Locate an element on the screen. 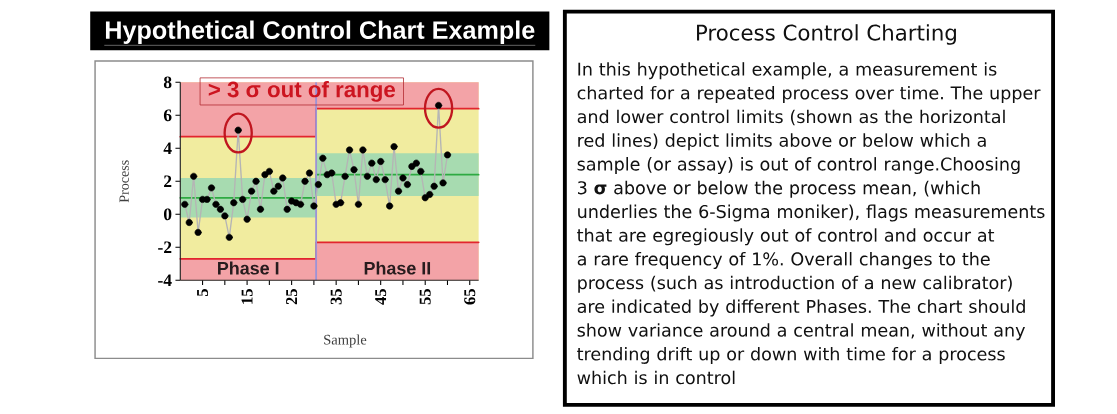  band-label: Phase II is located at coordinates (397, 268).